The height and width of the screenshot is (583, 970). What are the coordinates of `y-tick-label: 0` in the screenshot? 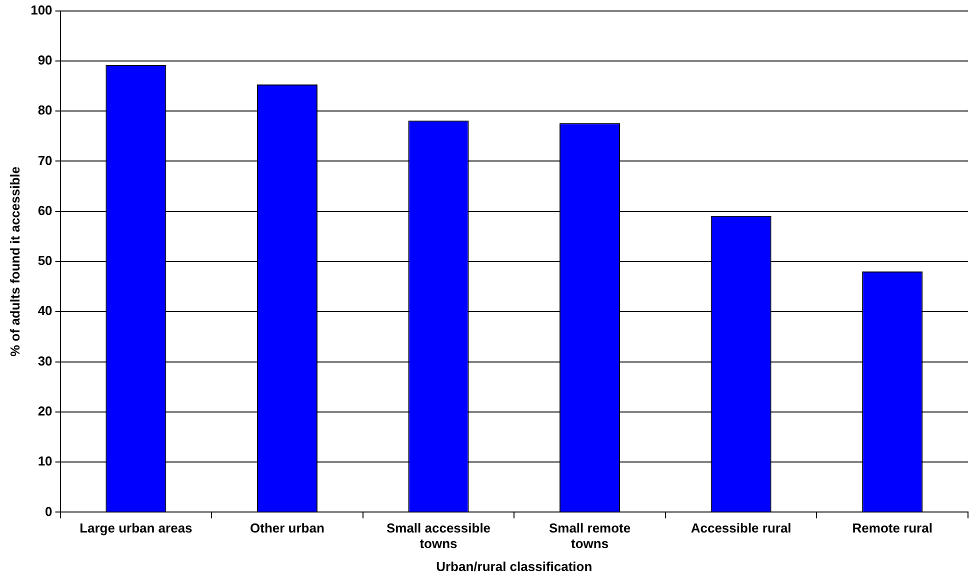 It's located at (48, 511).